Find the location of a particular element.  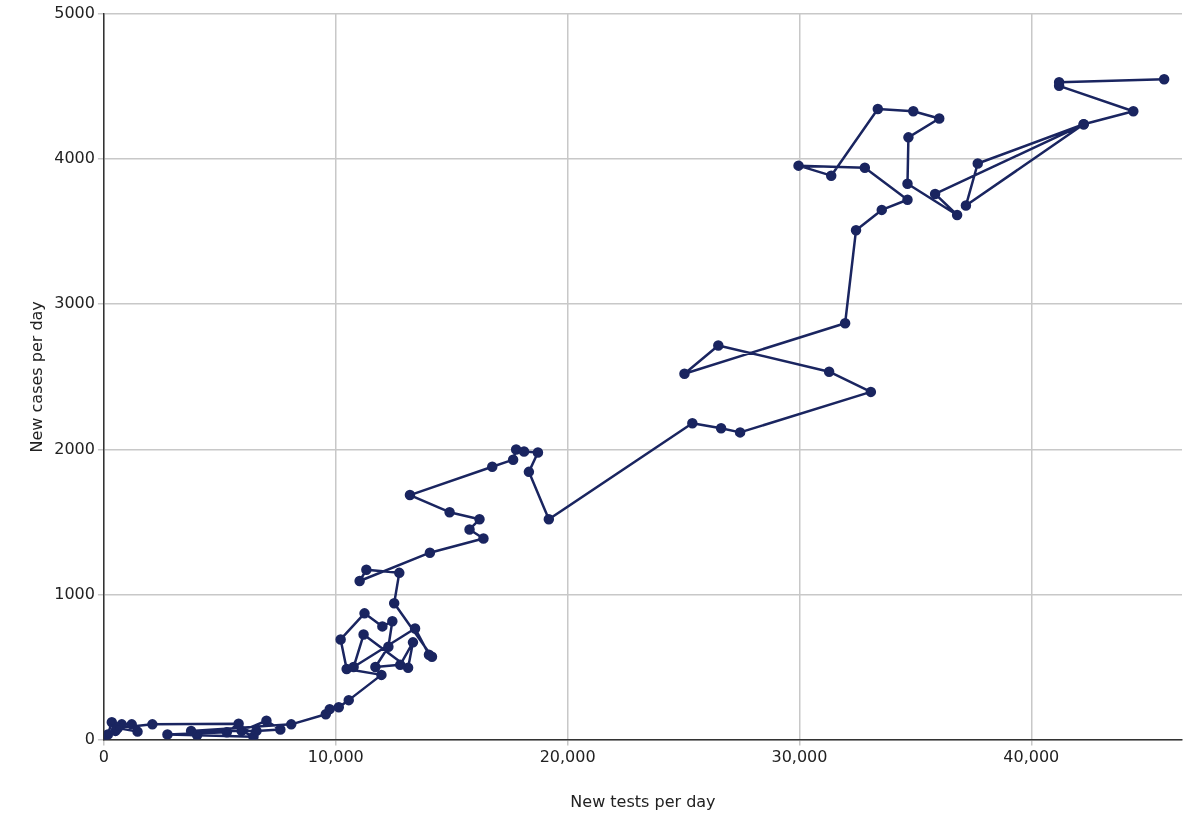

x-tick-label: 20,000 is located at coordinates (567, 757).